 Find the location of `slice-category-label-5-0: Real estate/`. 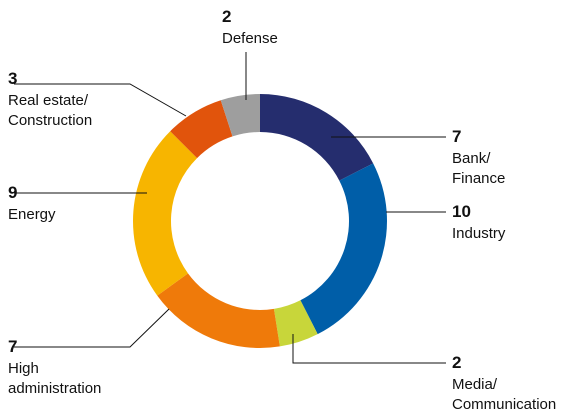

slice-category-label-5-0: Real estate/ is located at coordinates (48, 100).